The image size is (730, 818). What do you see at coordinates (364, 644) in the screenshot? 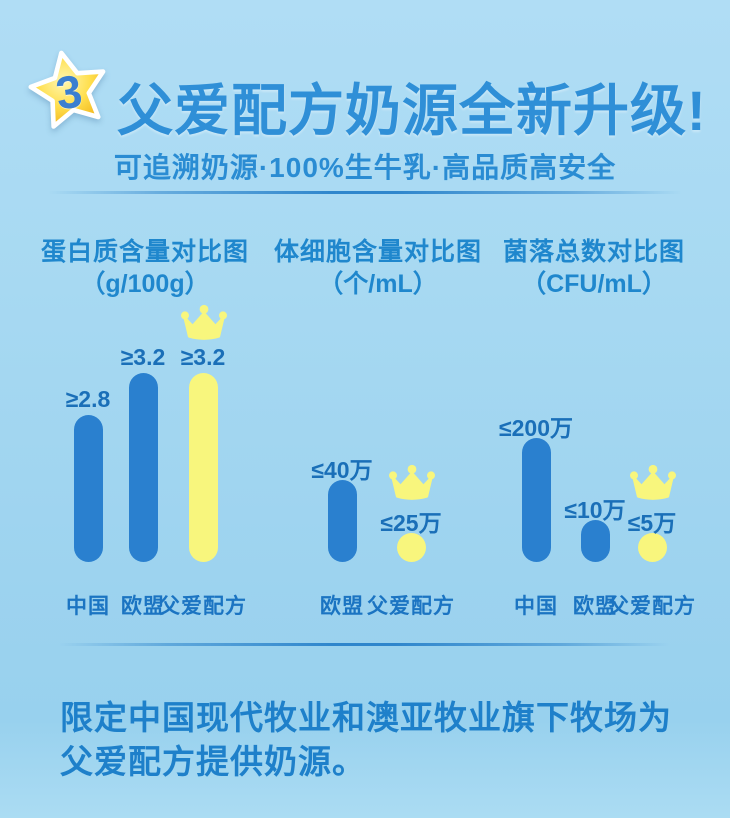
I see `bottom-divider` at bounding box center [364, 644].